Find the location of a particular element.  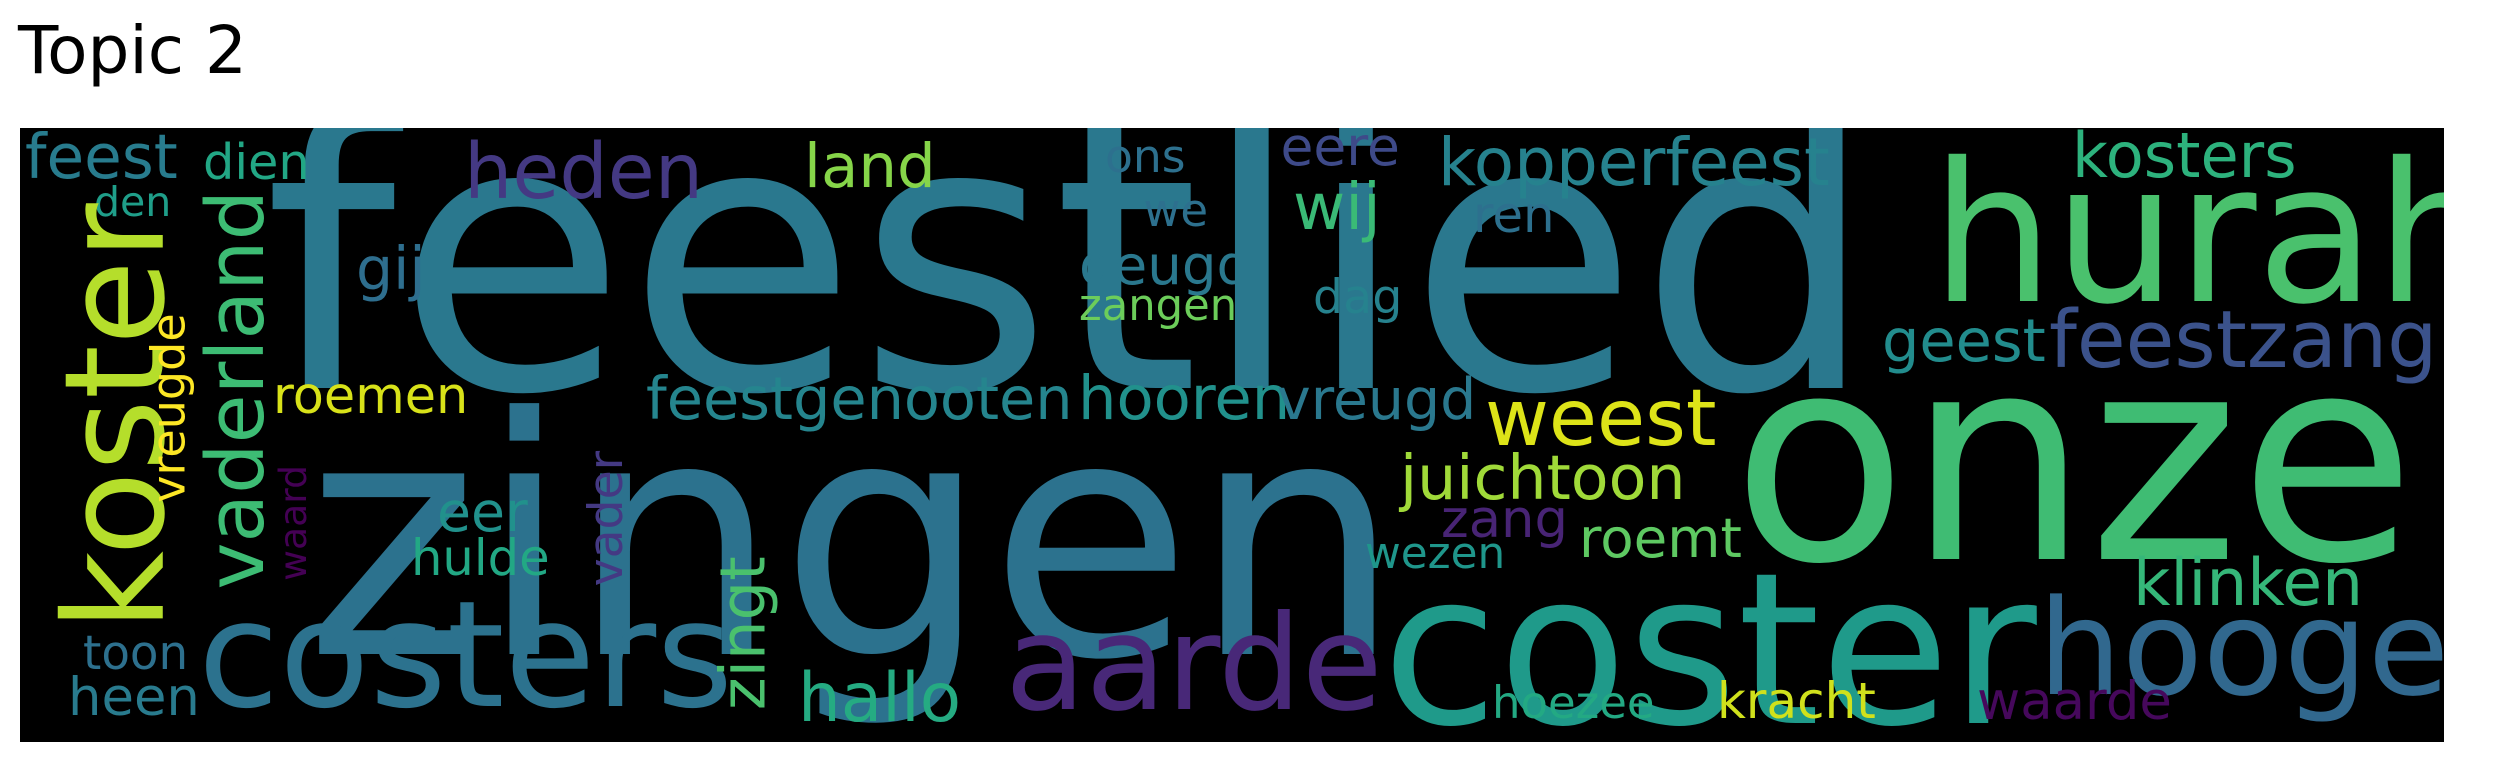

word-roemt: roemt is located at coordinates (1660, 537).